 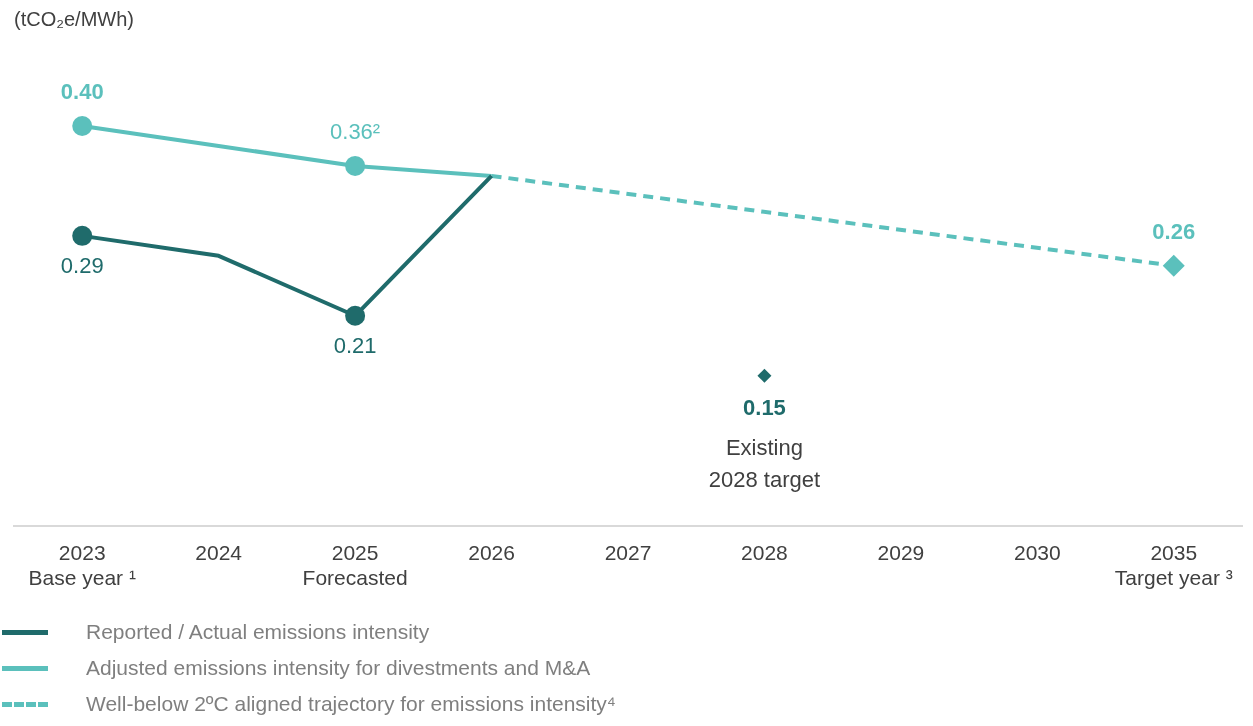 I want to click on x-tick-label: 2024, so click(x=219, y=552).